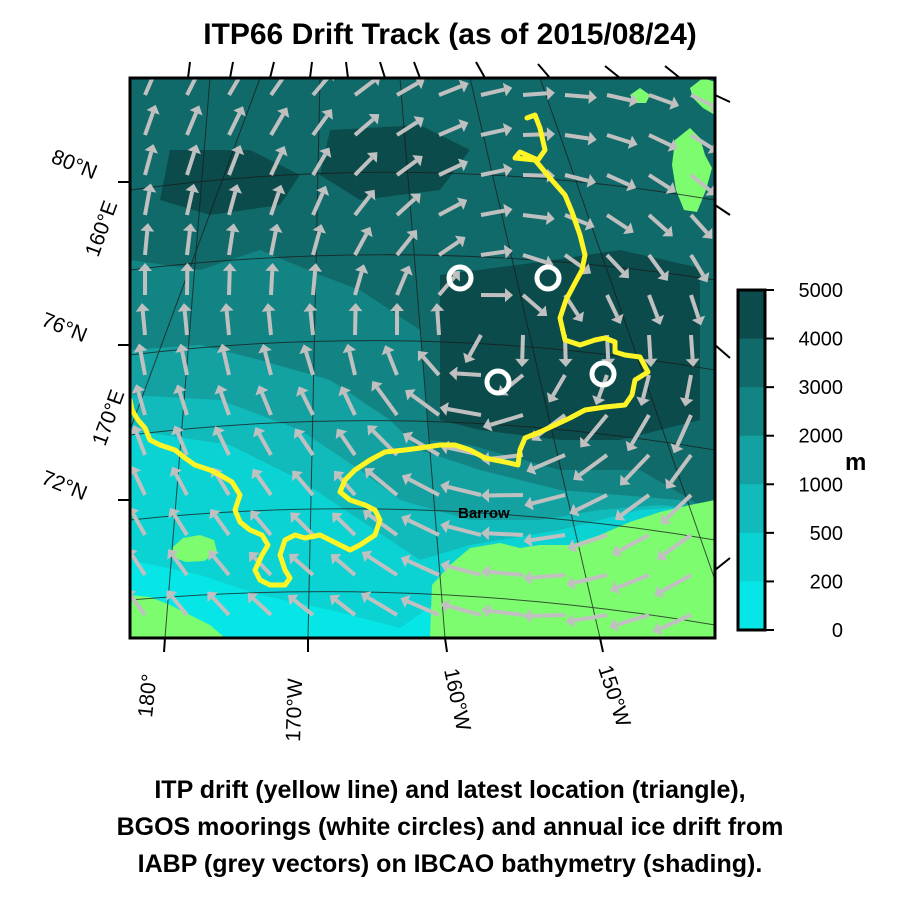 The image size is (900, 900). Describe the element at coordinates (821, 340) in the screenshot. I see `colorbar-tick-label: 4000` at that location.